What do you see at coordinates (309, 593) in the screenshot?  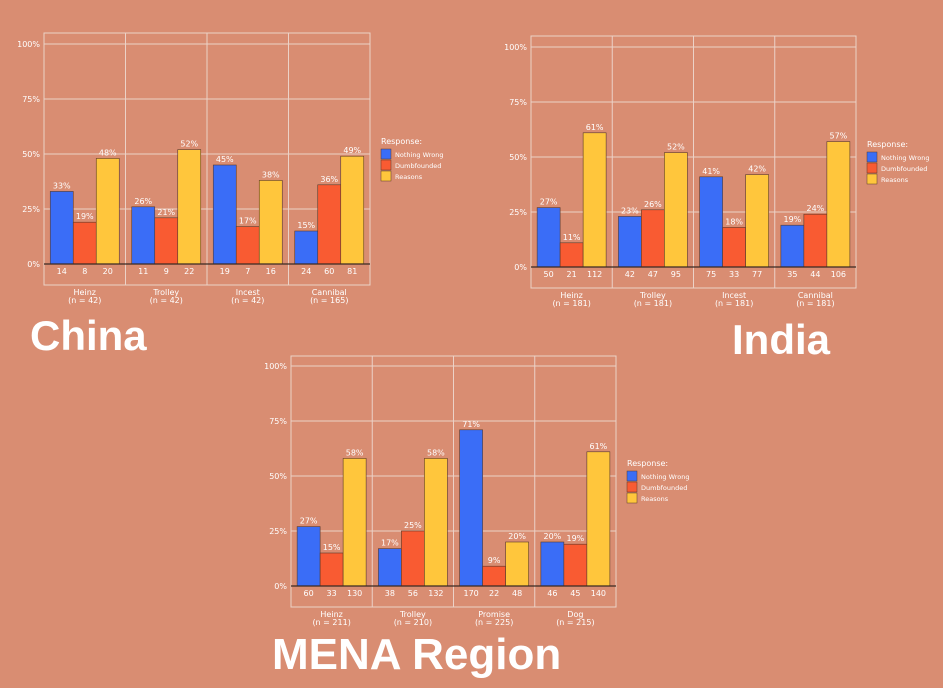 I see `chart-mena-count-label: 60` at bounding box center [309, 593].